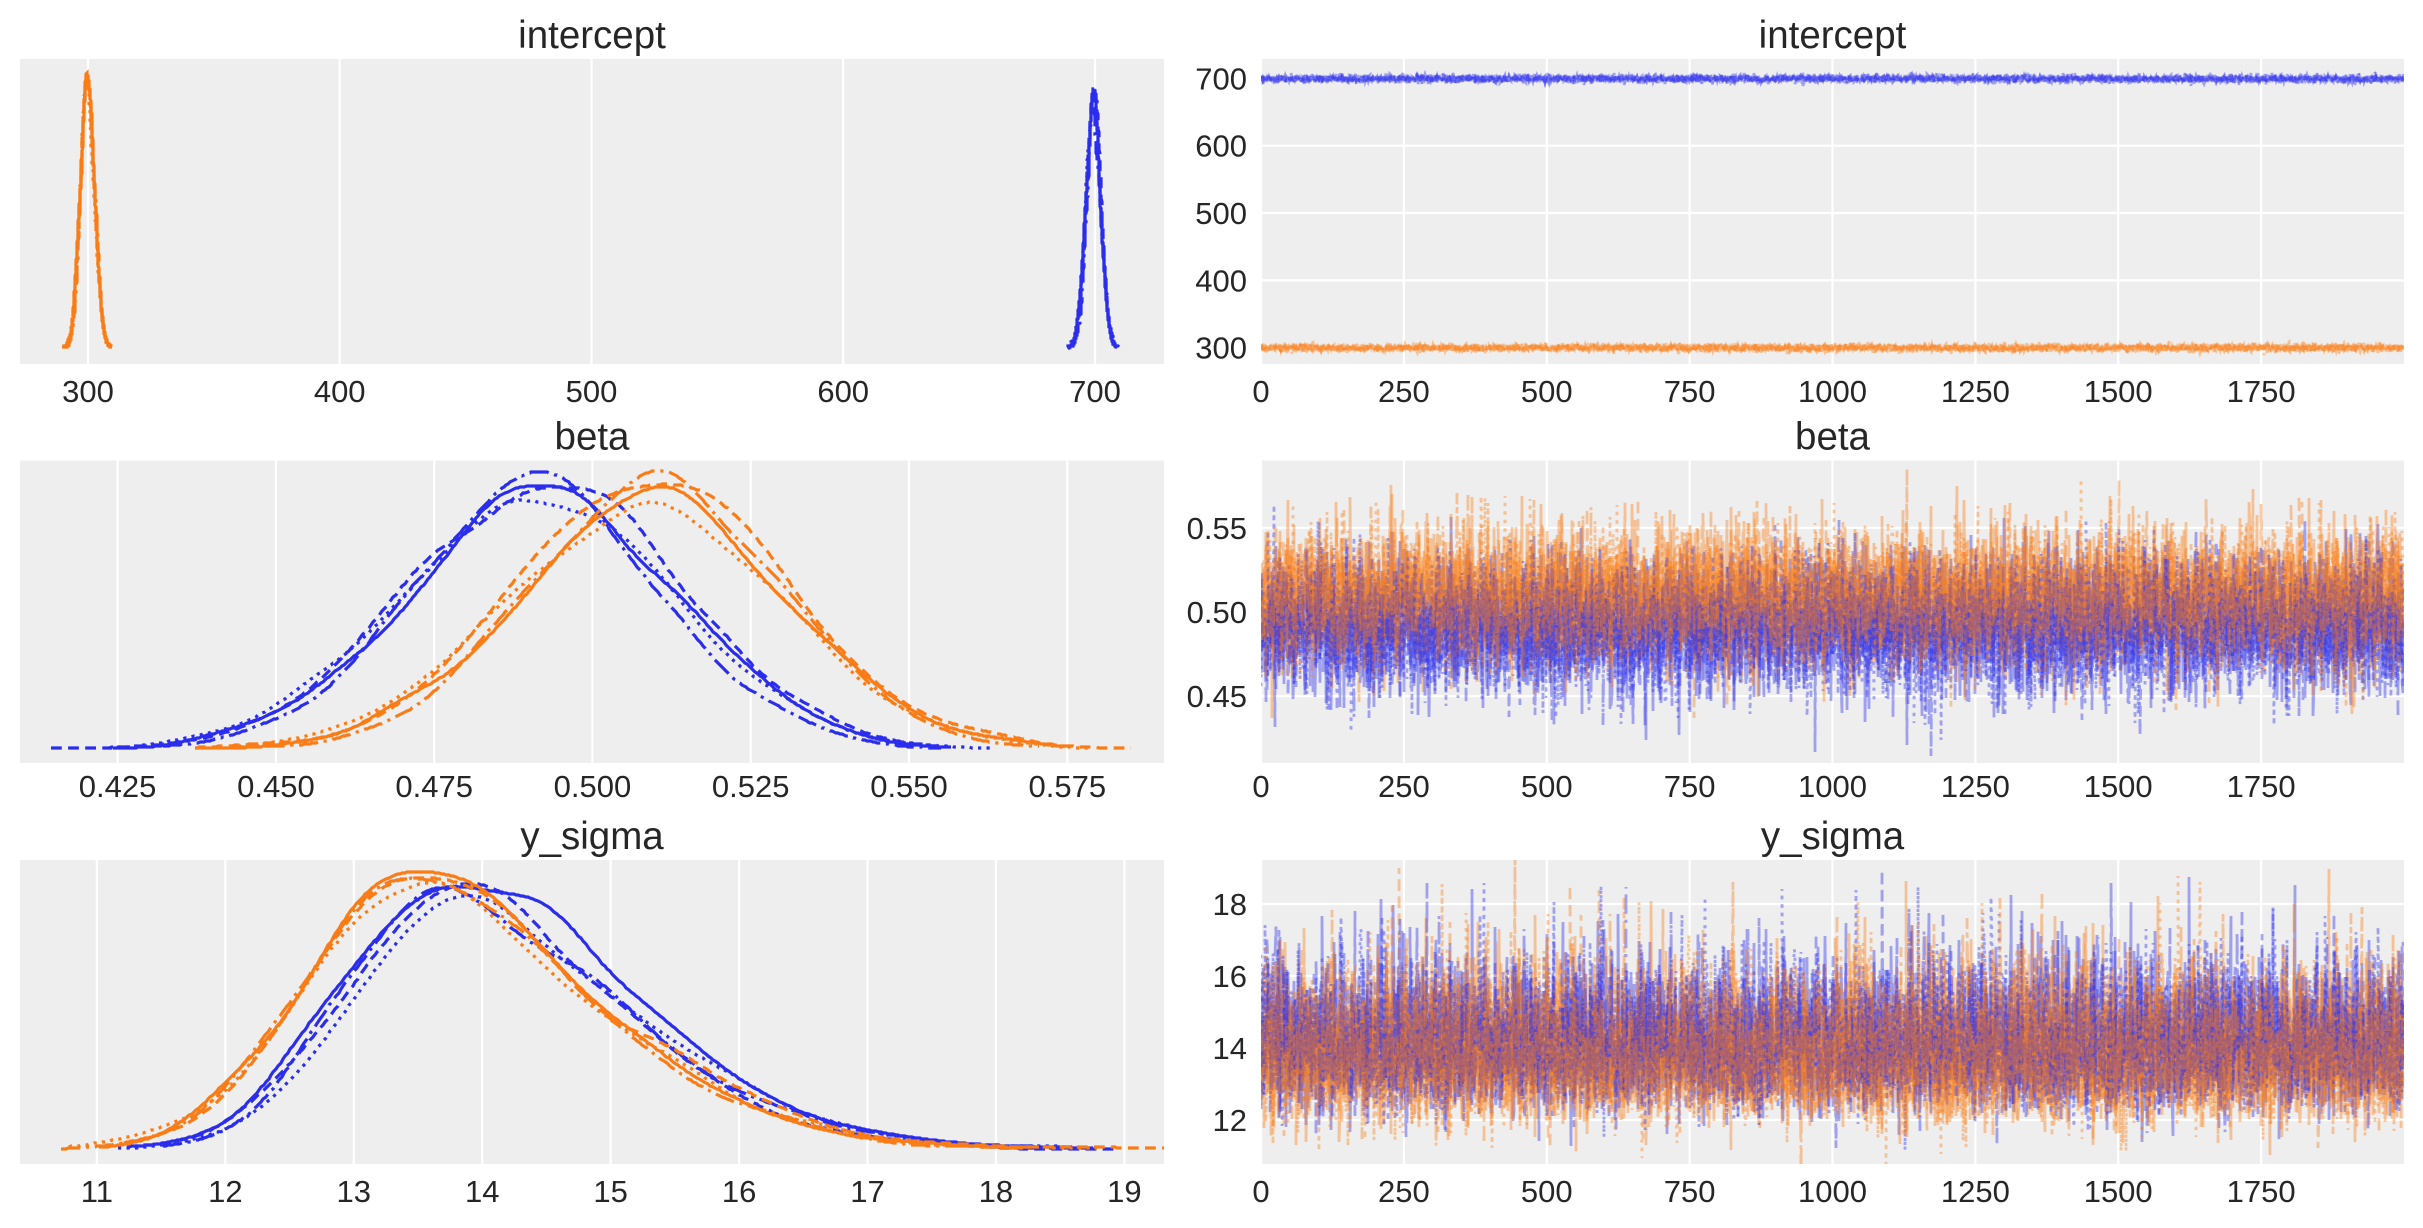  I want to click on svg-text: 19, so click(1124, 1191).